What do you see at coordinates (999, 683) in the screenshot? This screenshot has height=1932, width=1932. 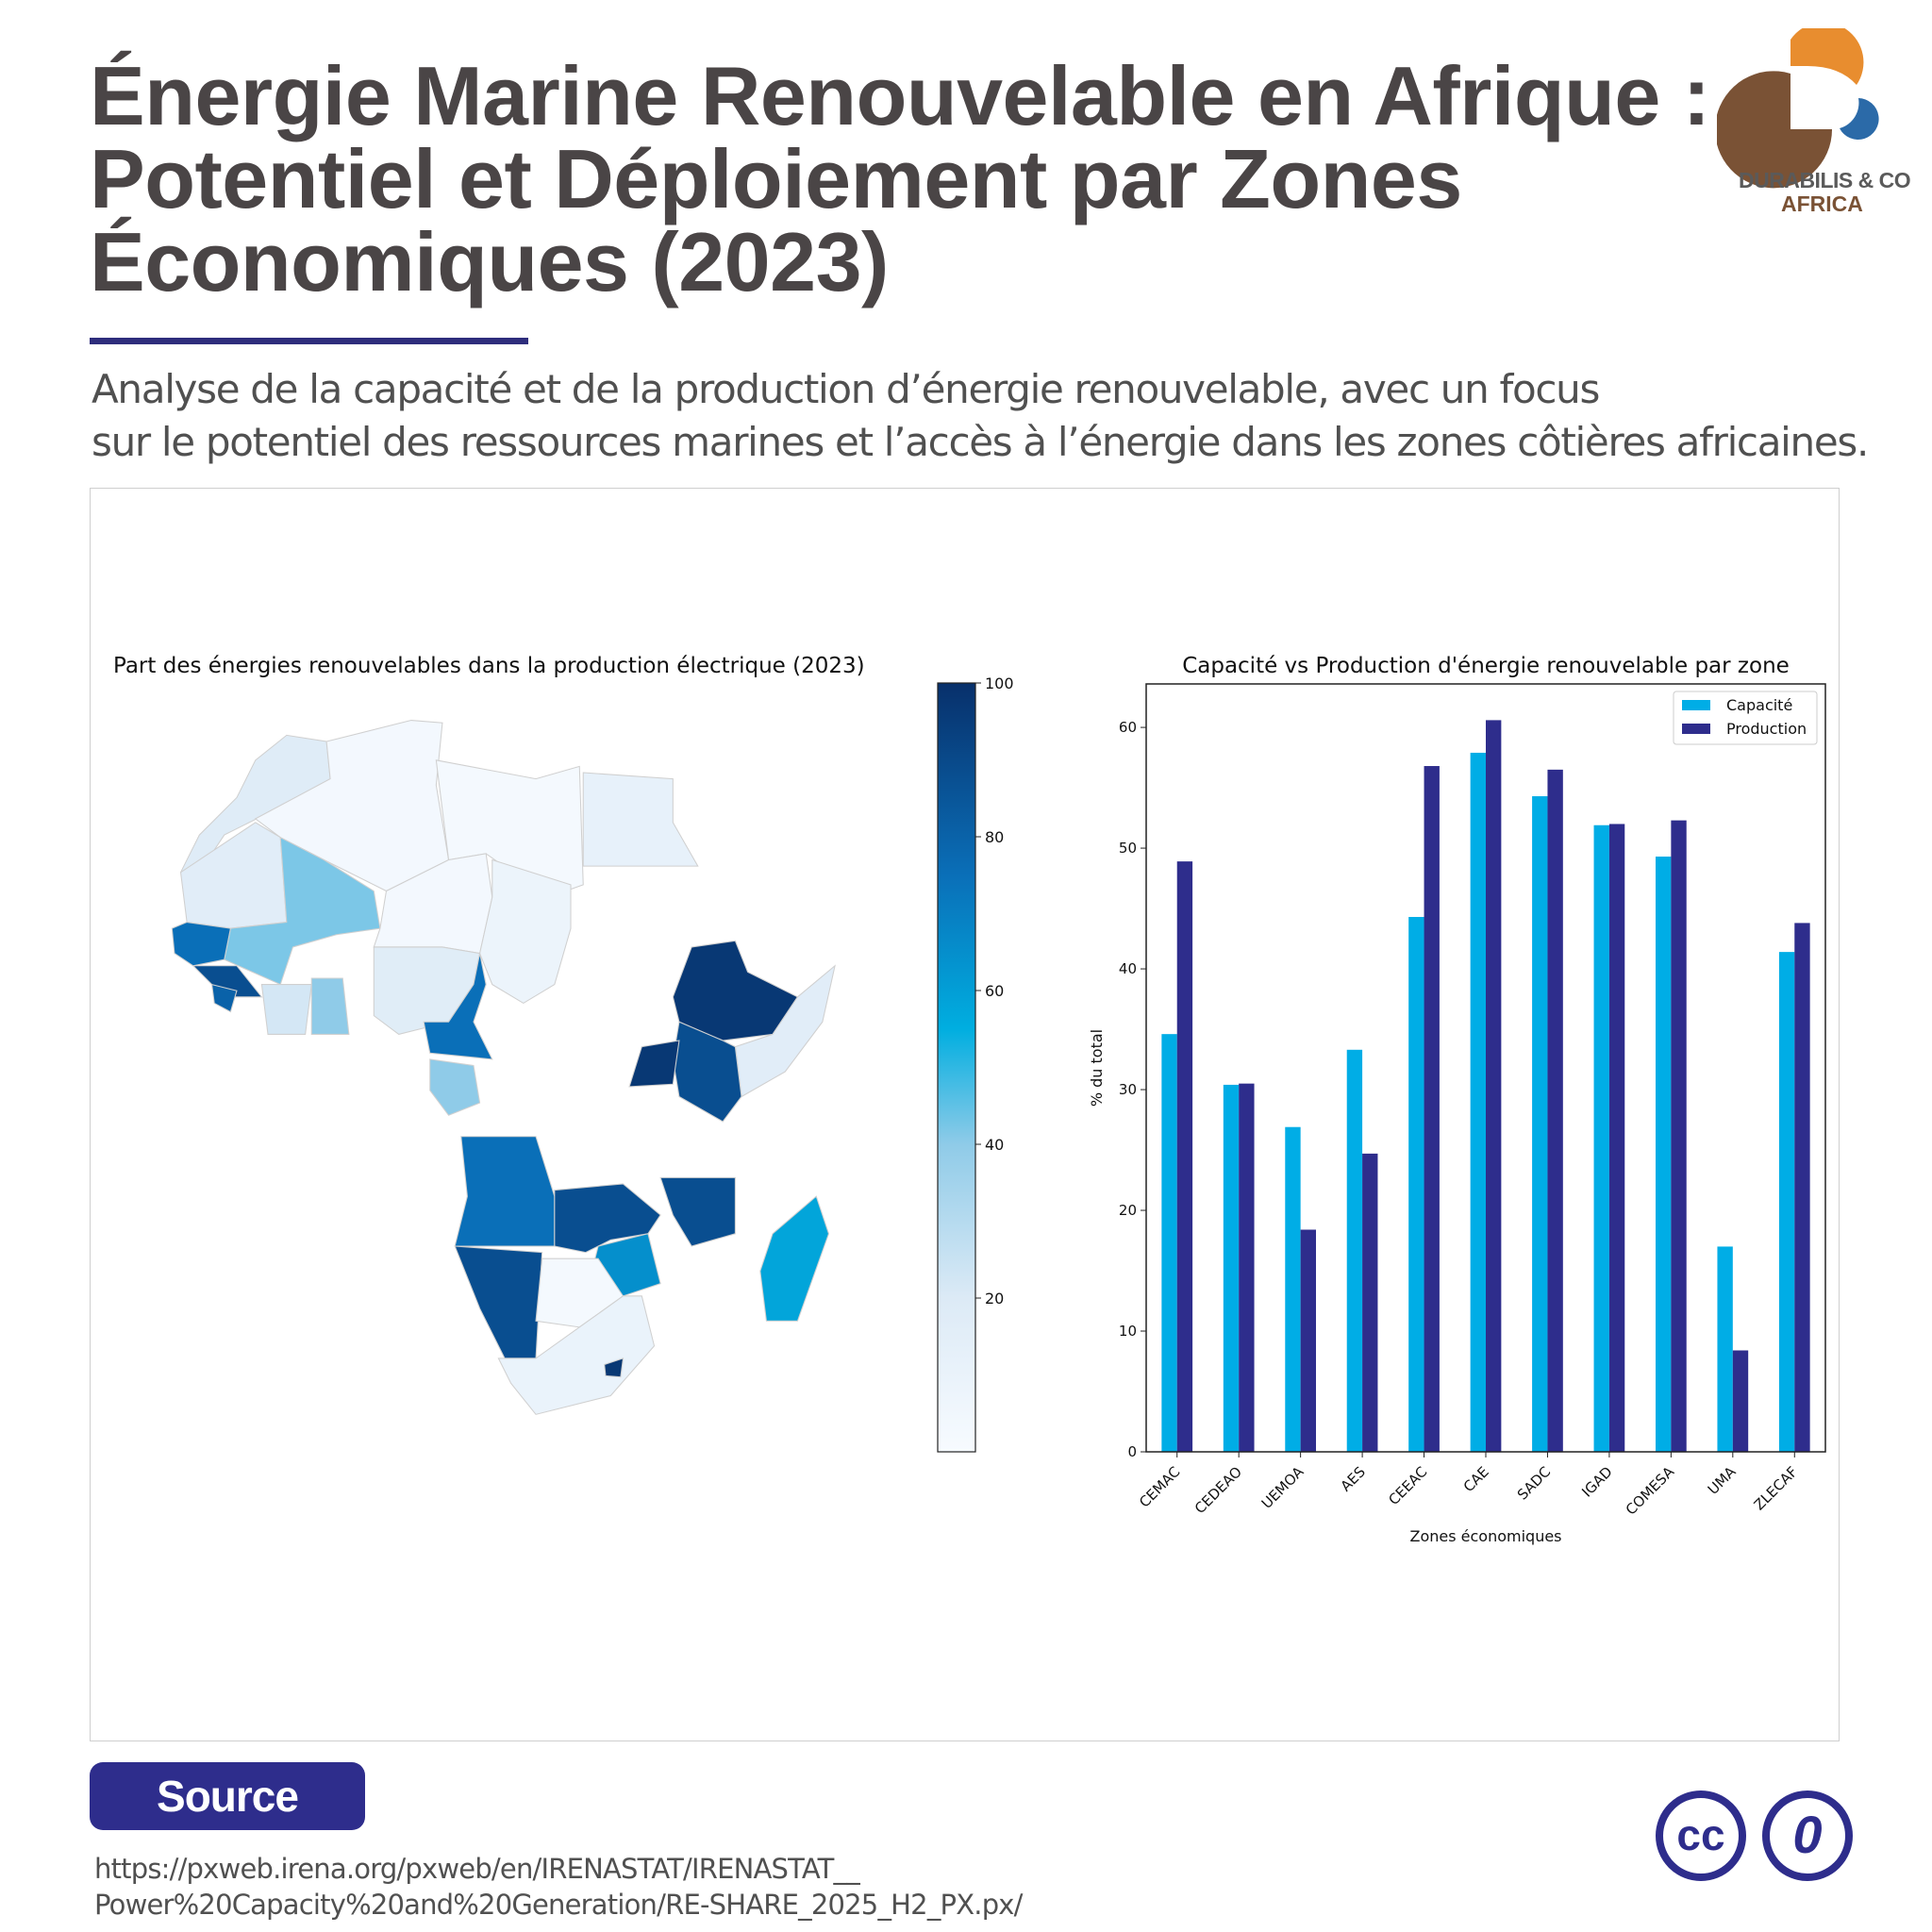 I see `colorbar-tick-label: 100` at bounding box center [999, 683].